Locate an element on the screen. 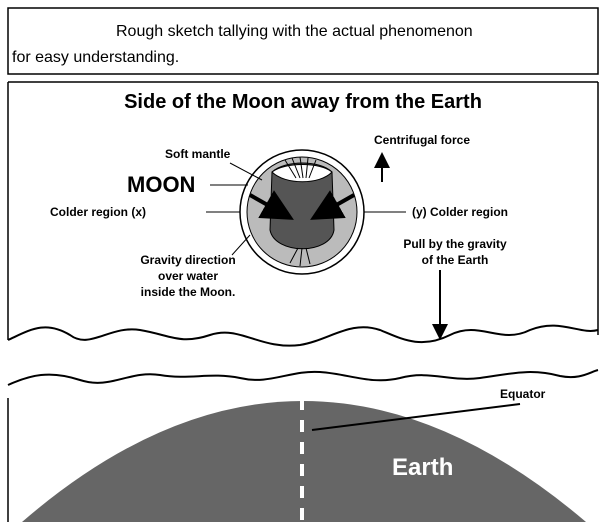  label: (y) Colder region is located at coordinates (460, 212).